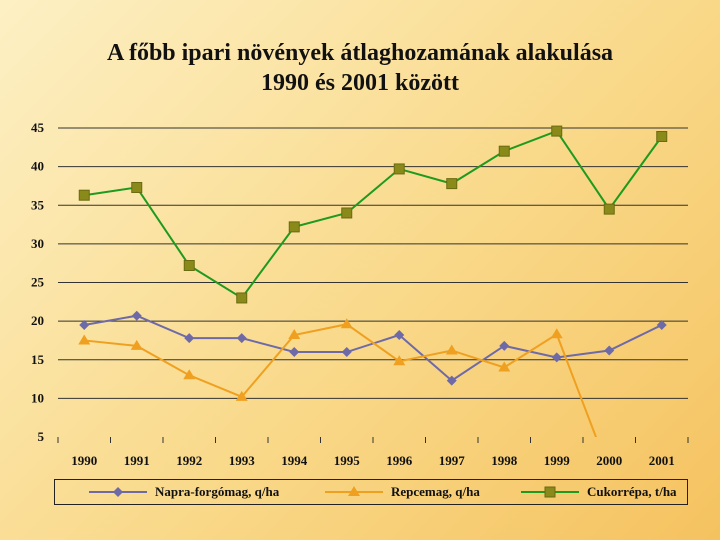  What do you see at coordinates (557, 460) in the screenshot?
I see `x-tick-label: 1999` at bounding box center [557, 460].